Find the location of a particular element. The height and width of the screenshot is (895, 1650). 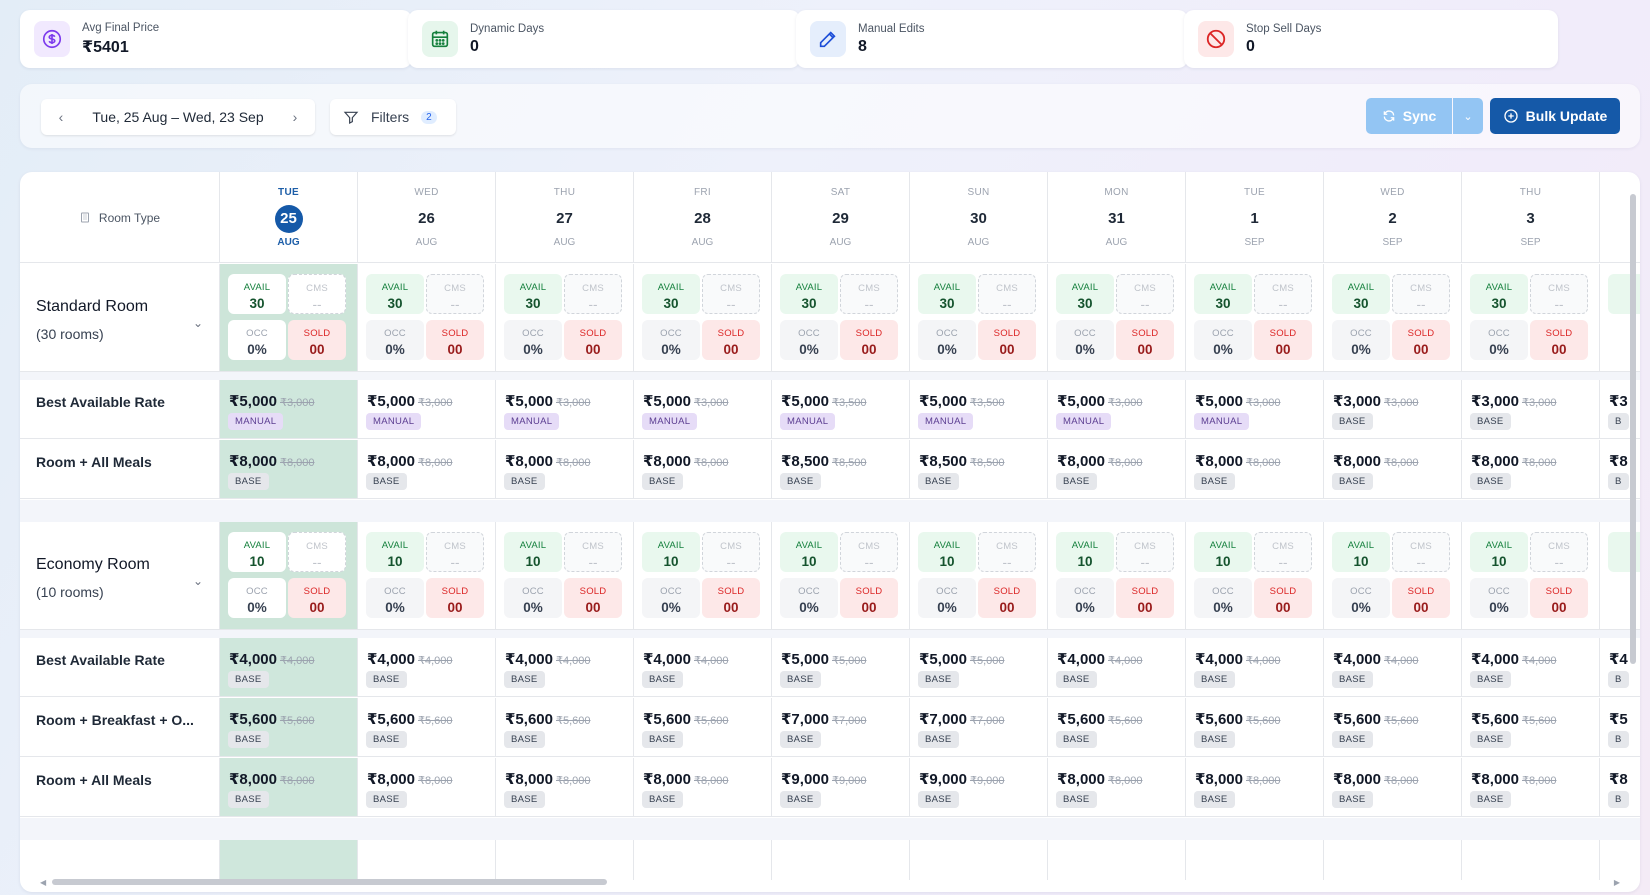

day-header: TUE 1 SEP is located at coordinates (1255, 217).